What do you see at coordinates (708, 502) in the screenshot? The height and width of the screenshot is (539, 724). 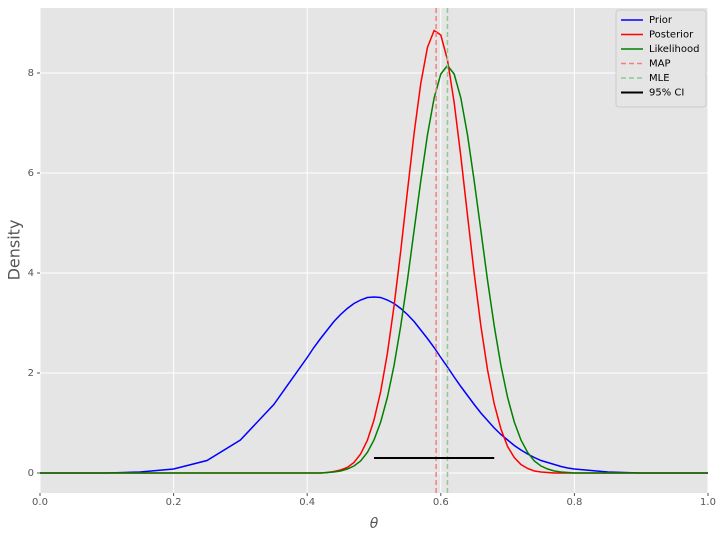 I see `x-tick-label: 1.0` at bounding box center [708, 502].